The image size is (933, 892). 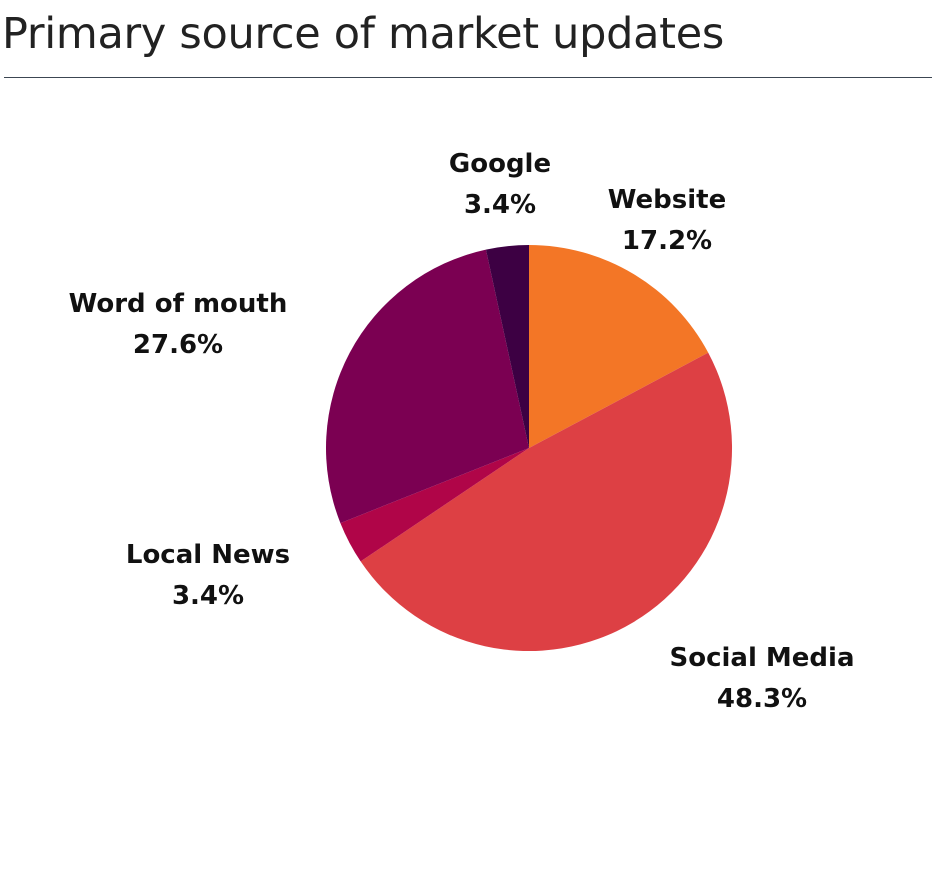 I want to click on slice-value-google: 3.4%, so click(x=500, y=205).